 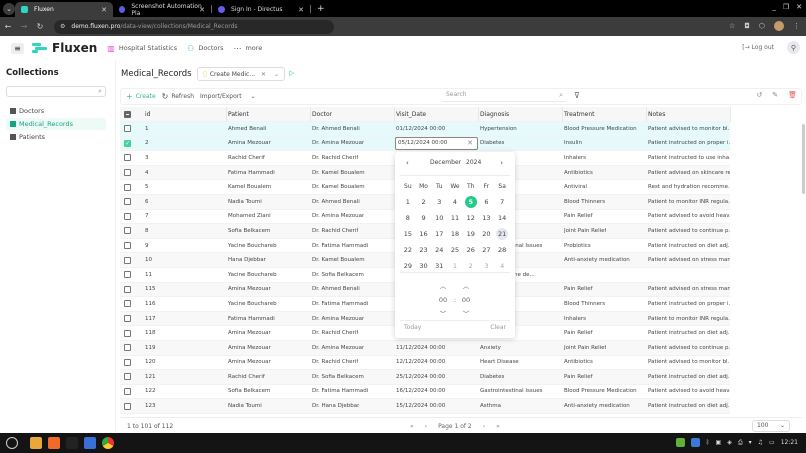 What do you see at coordinates (455, 266) in the screenshot?
I see `calendar-day: 1` at bounding box center [455, 266].